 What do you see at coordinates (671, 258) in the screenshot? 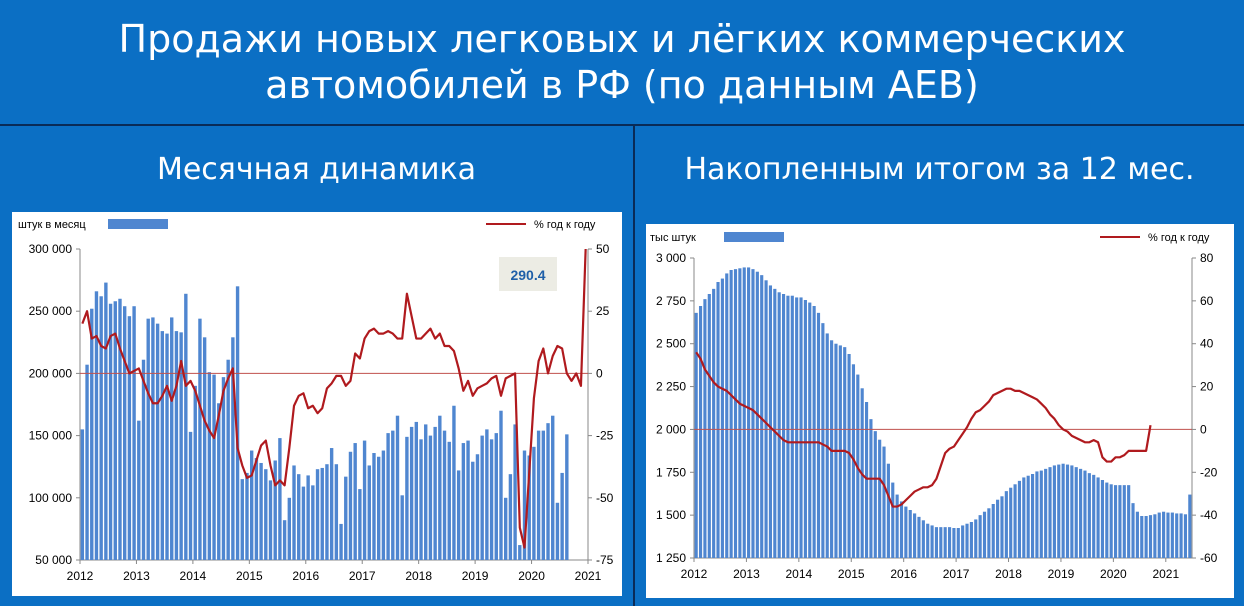
I see `left-tick-label: 3 000` at bounding box center [671, 258].